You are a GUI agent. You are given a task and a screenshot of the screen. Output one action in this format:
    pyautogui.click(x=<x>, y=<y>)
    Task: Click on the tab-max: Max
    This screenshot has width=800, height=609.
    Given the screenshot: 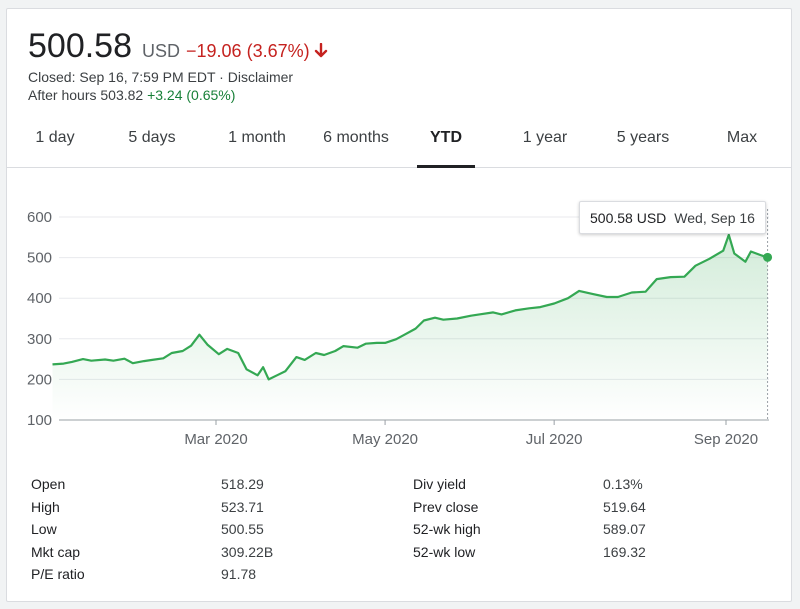 What is the action you would take?
    pyautogui.click(x=742, y=137)
    